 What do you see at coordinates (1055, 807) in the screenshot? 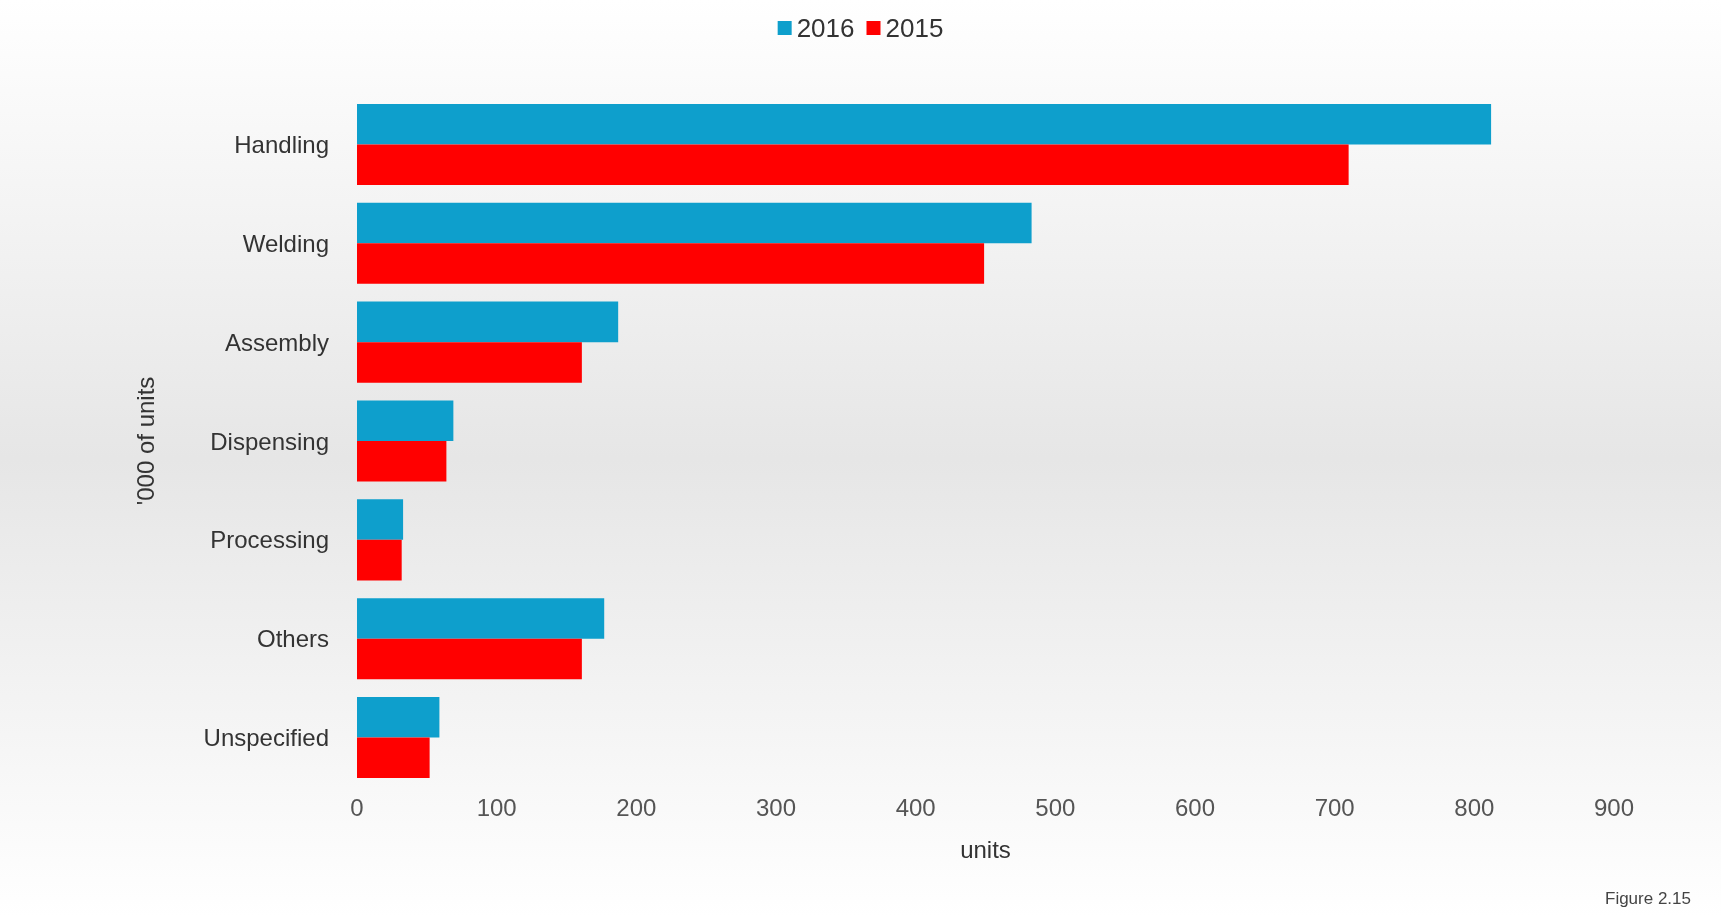
I see `x-tick-label: 500` at bounding box center [1055, 807].